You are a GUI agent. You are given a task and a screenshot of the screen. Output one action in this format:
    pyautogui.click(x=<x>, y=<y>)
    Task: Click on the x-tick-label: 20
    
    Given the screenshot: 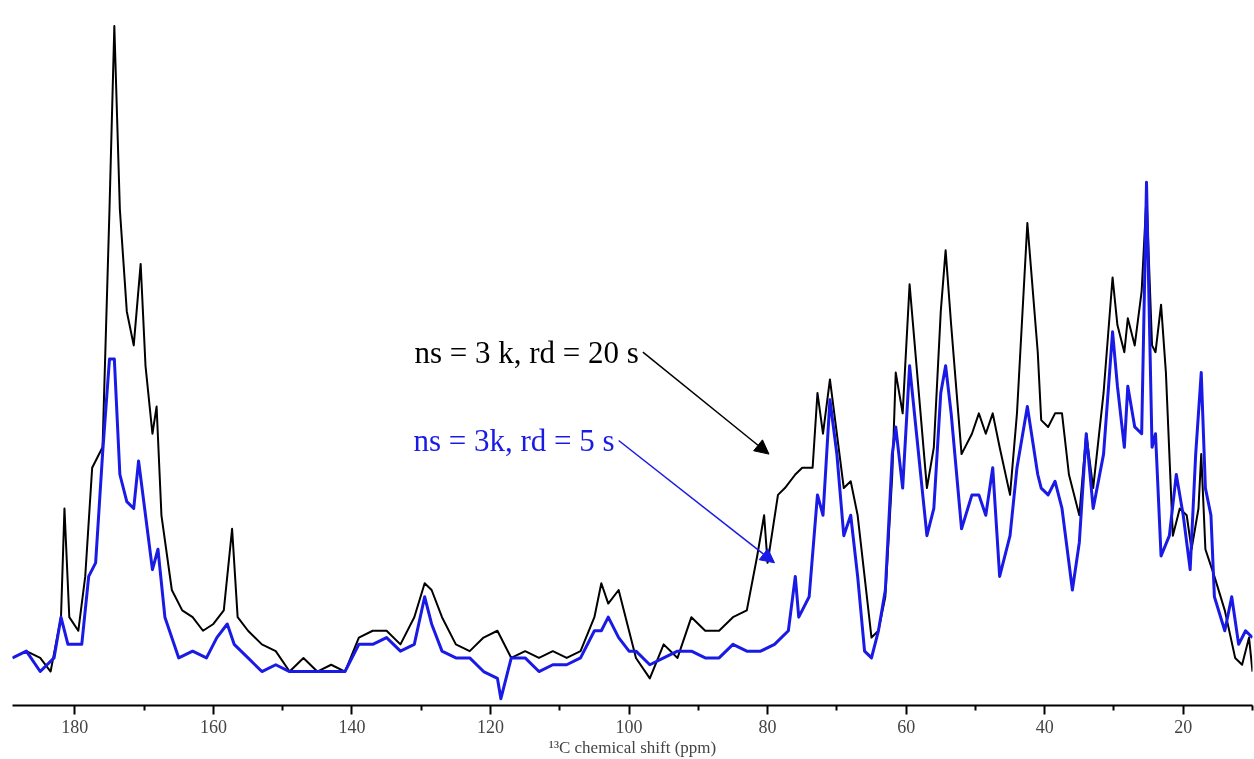 What is the action you would take?
    pyautogui.click(x=1183, y=726)
    